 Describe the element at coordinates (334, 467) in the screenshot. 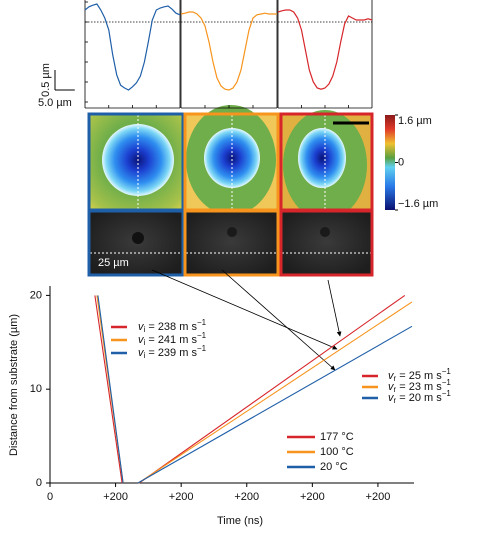

I see `legend-label: 20 °C` at that location.